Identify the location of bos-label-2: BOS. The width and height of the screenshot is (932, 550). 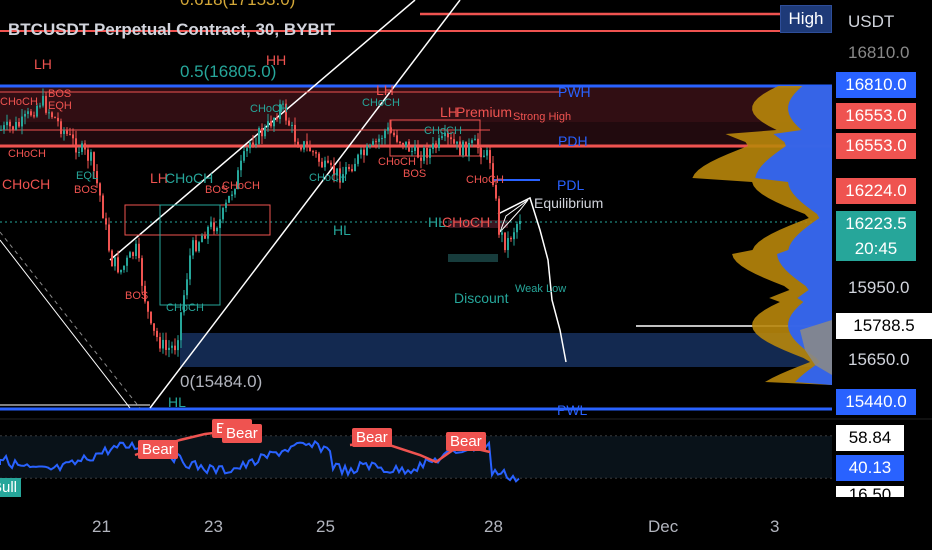
(137, 296).